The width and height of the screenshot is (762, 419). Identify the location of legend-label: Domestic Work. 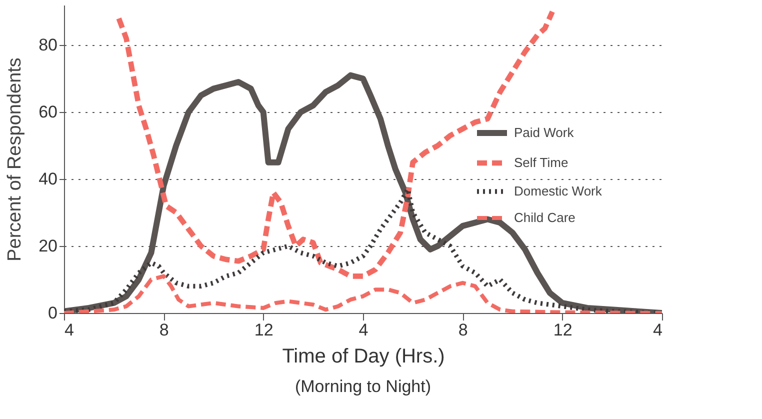
(558, 191).